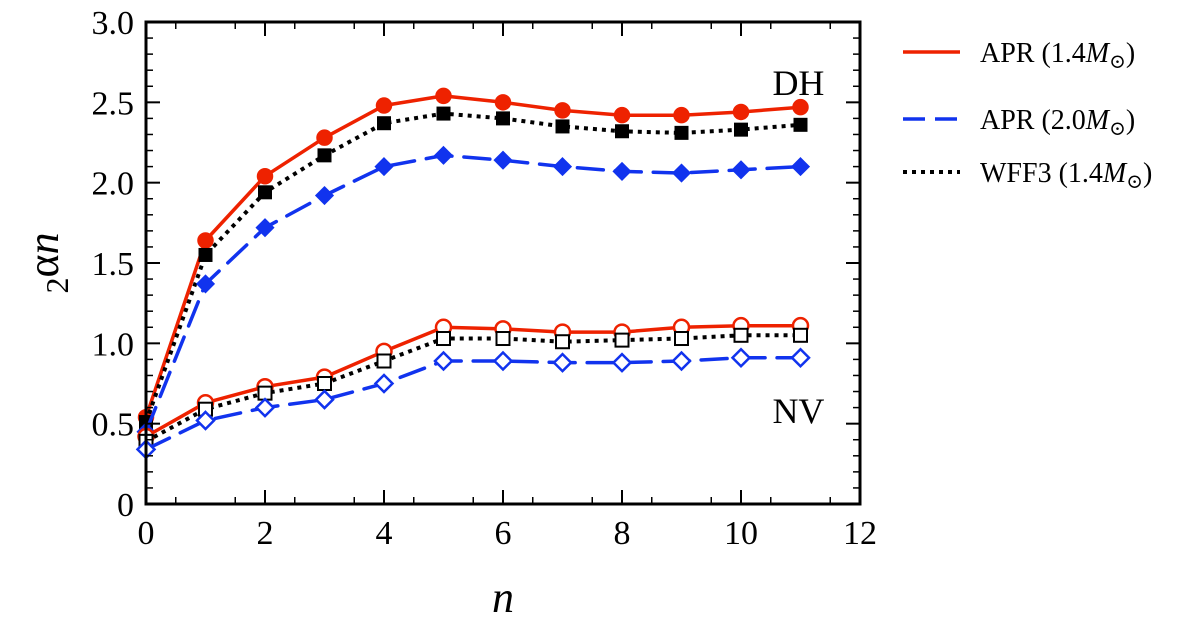 Image resolution: width=1200 pixels, height=629 pixels. I want to click on annotation-nv: NV, so click(798, 411).